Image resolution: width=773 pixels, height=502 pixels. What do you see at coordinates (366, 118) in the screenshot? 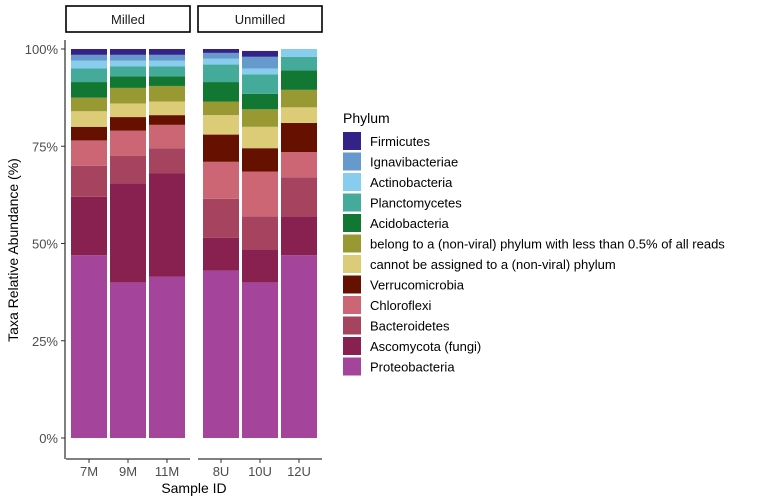
I see `legend-title: Phylum` at bounding box center [366, 118].